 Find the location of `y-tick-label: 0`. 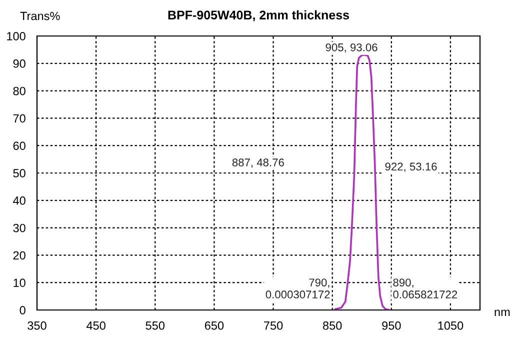

y-tick-label: 0 is located at coordinates (23, 310).